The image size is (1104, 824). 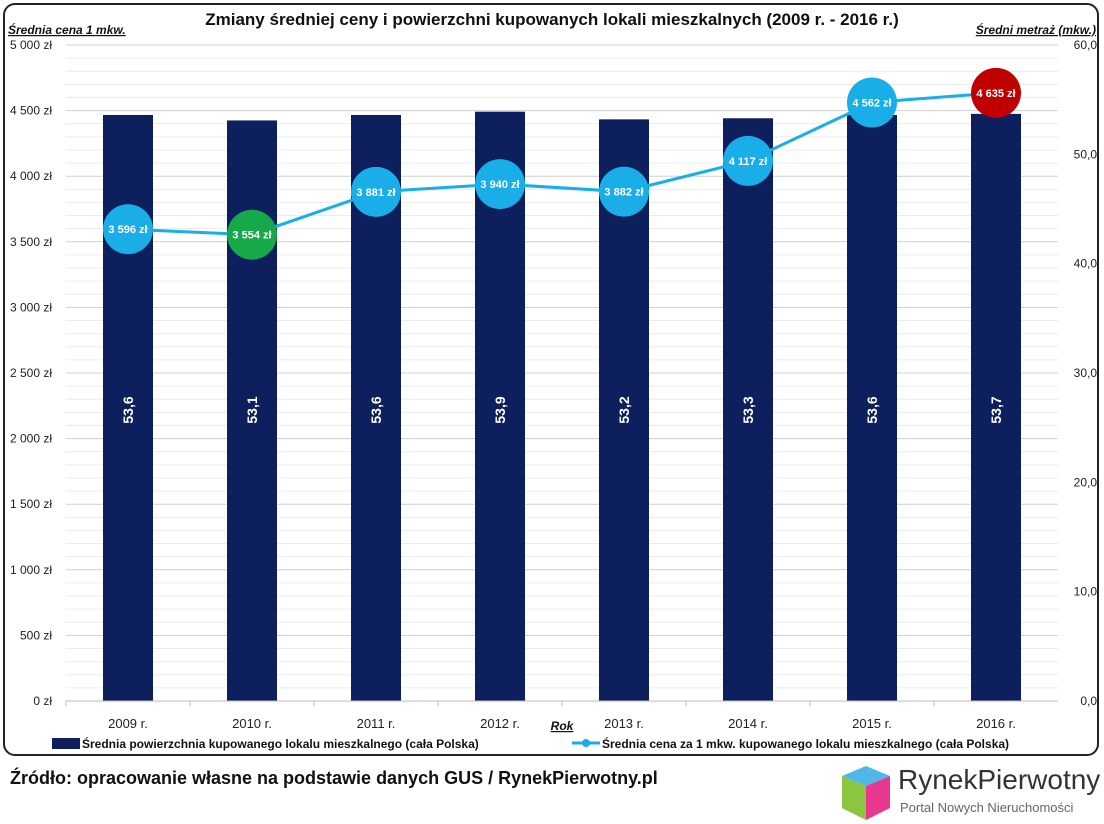 I want to click on left-tick-label: 4 000 zł, so click(x=31, y=176).